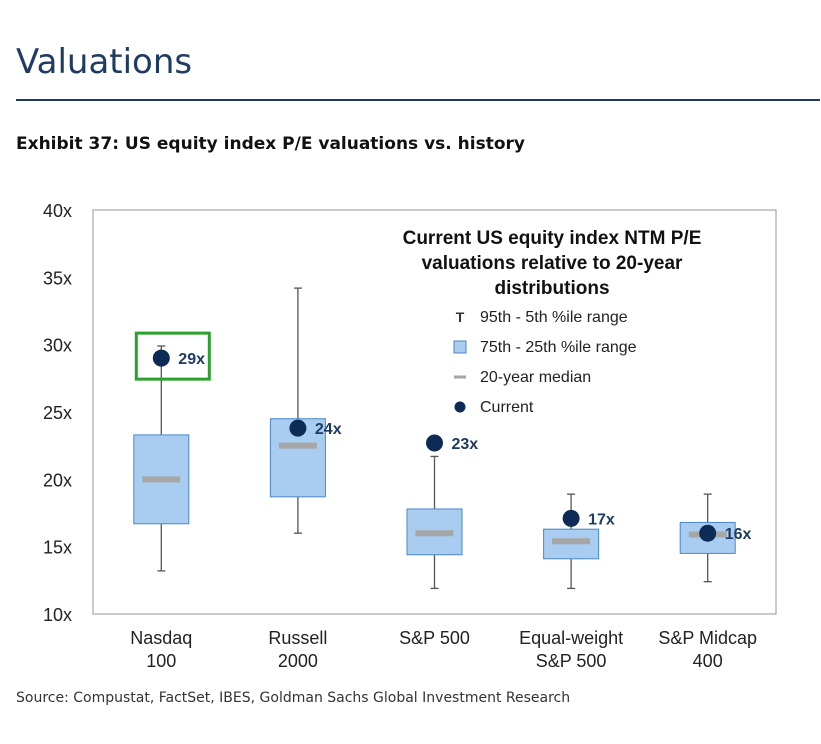 The image size is (821, 744). What do you see at coordinates (552, 238) in the screenshot?
I see `chart-title-line: Current US equity index NTM P/E` at bounding box center [552, 238].